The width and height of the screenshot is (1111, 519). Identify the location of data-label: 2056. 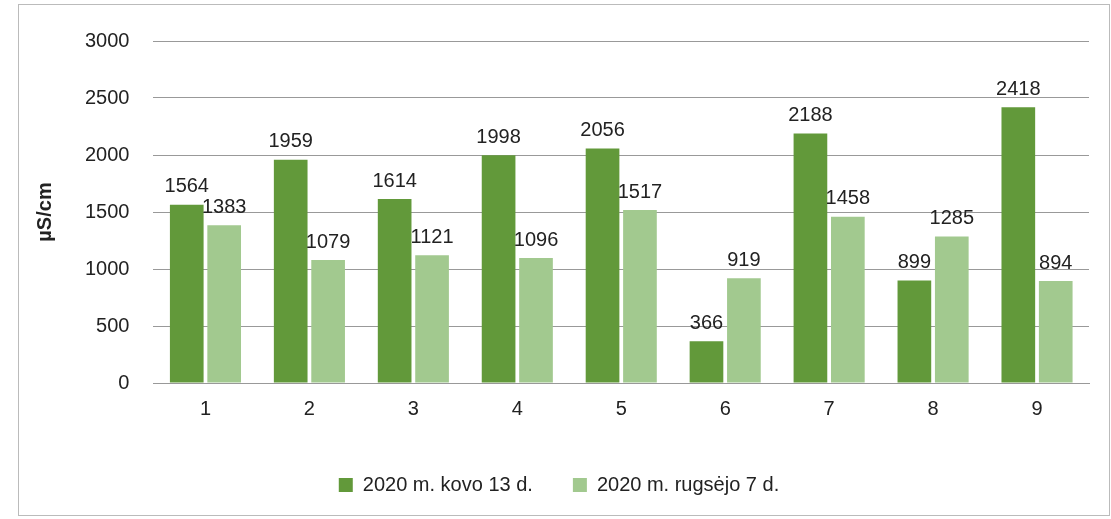
(602, 129).